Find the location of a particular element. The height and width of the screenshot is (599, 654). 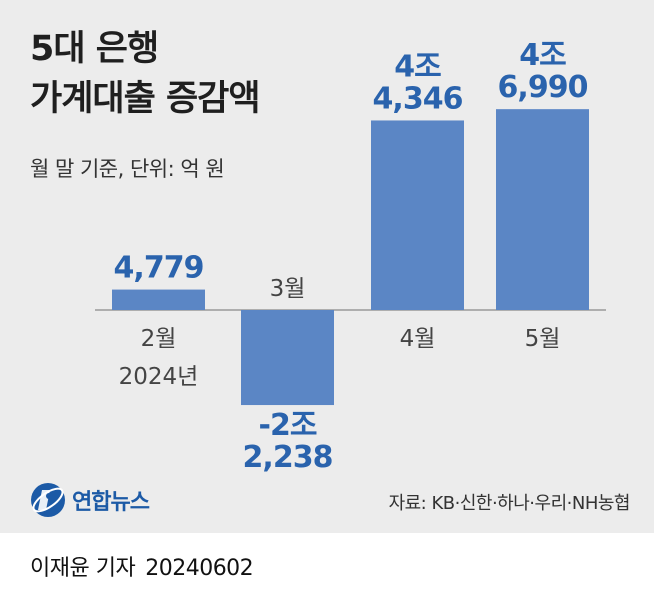

category-label-1: 2월 is located at coordinates (159, 339).